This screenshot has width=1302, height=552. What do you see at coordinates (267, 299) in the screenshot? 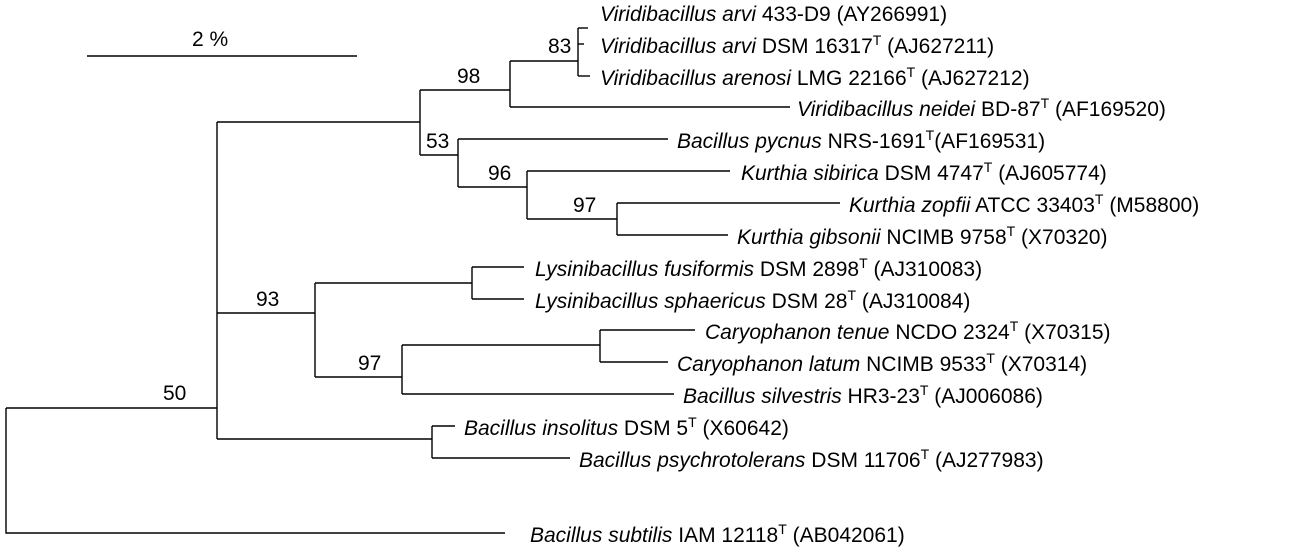
I see `bootstrap-93: 93` at bounding box center [267, 299].